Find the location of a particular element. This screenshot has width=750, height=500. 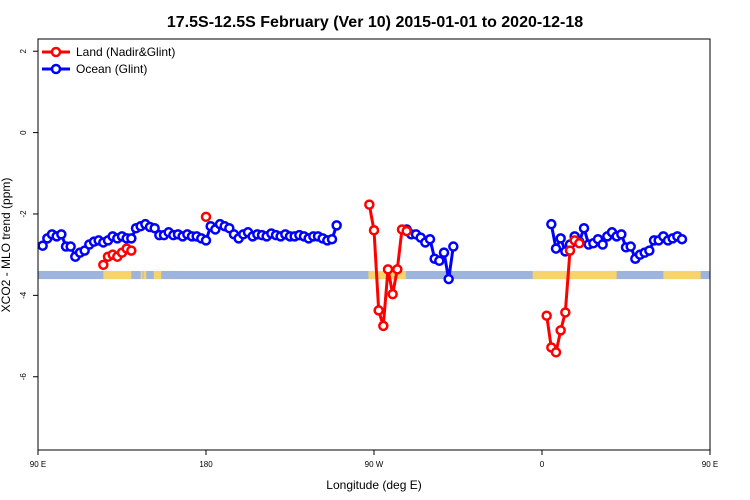

x-axis: 90 E 180 90 W 0 90 E is located at coordinates (374, 459).